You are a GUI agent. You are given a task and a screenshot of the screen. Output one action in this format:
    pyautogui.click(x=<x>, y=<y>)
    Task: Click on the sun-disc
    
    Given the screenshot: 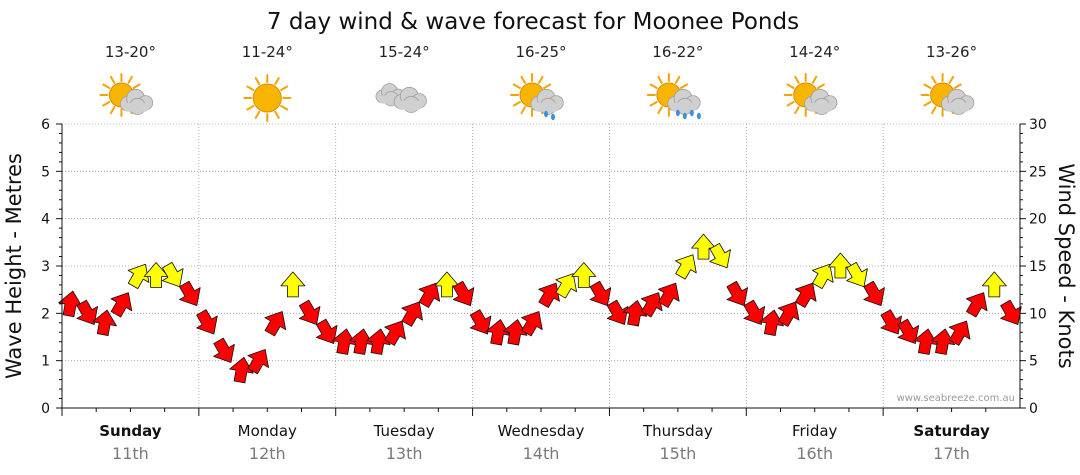 What is the action you would take?
    pyautogui.click(x=267, y=98)
    